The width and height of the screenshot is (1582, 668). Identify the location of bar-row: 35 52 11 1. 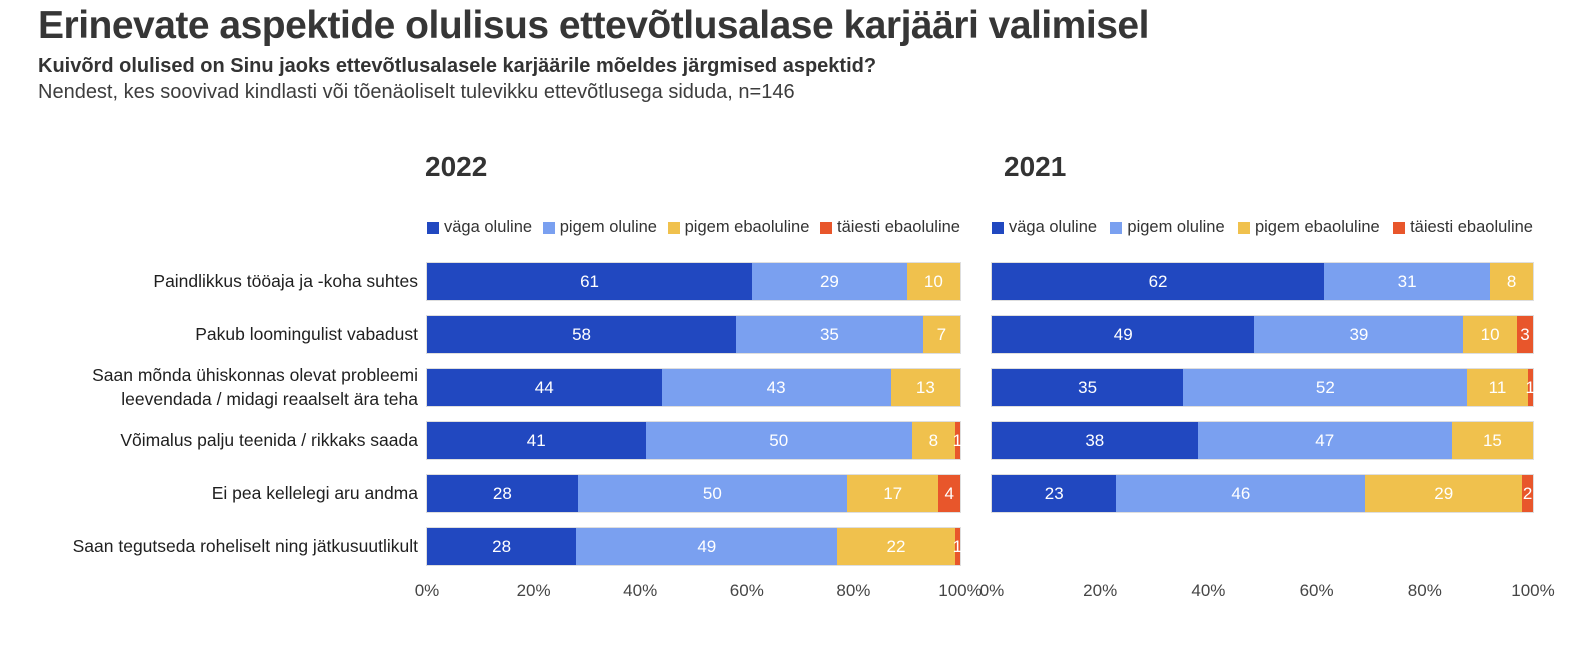
(1263, 387).